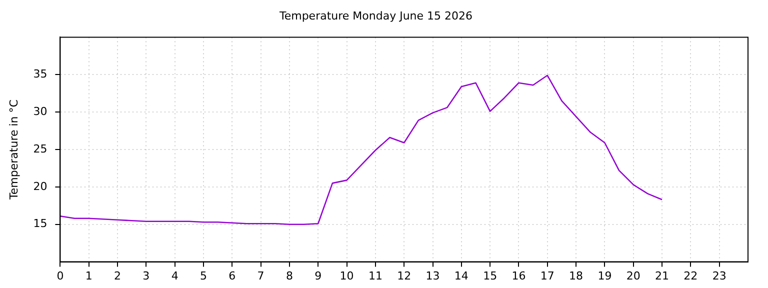  Describe the element at coordinates (605, 275) in the screenshot. I see `x-tick-label: 19` at that location.